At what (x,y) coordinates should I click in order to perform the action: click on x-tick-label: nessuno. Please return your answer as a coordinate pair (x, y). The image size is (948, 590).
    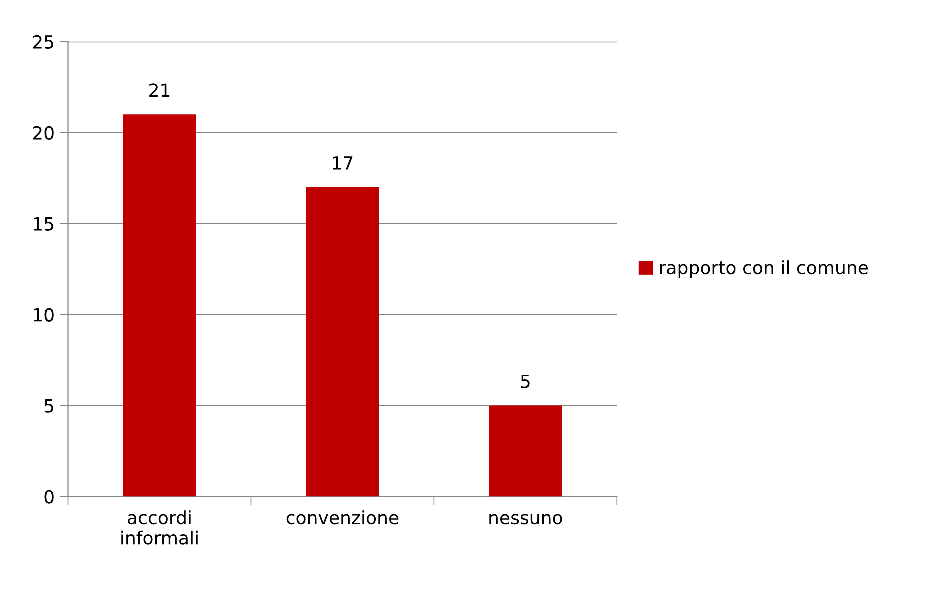
    Looking at the image, I should click on (526, 519).